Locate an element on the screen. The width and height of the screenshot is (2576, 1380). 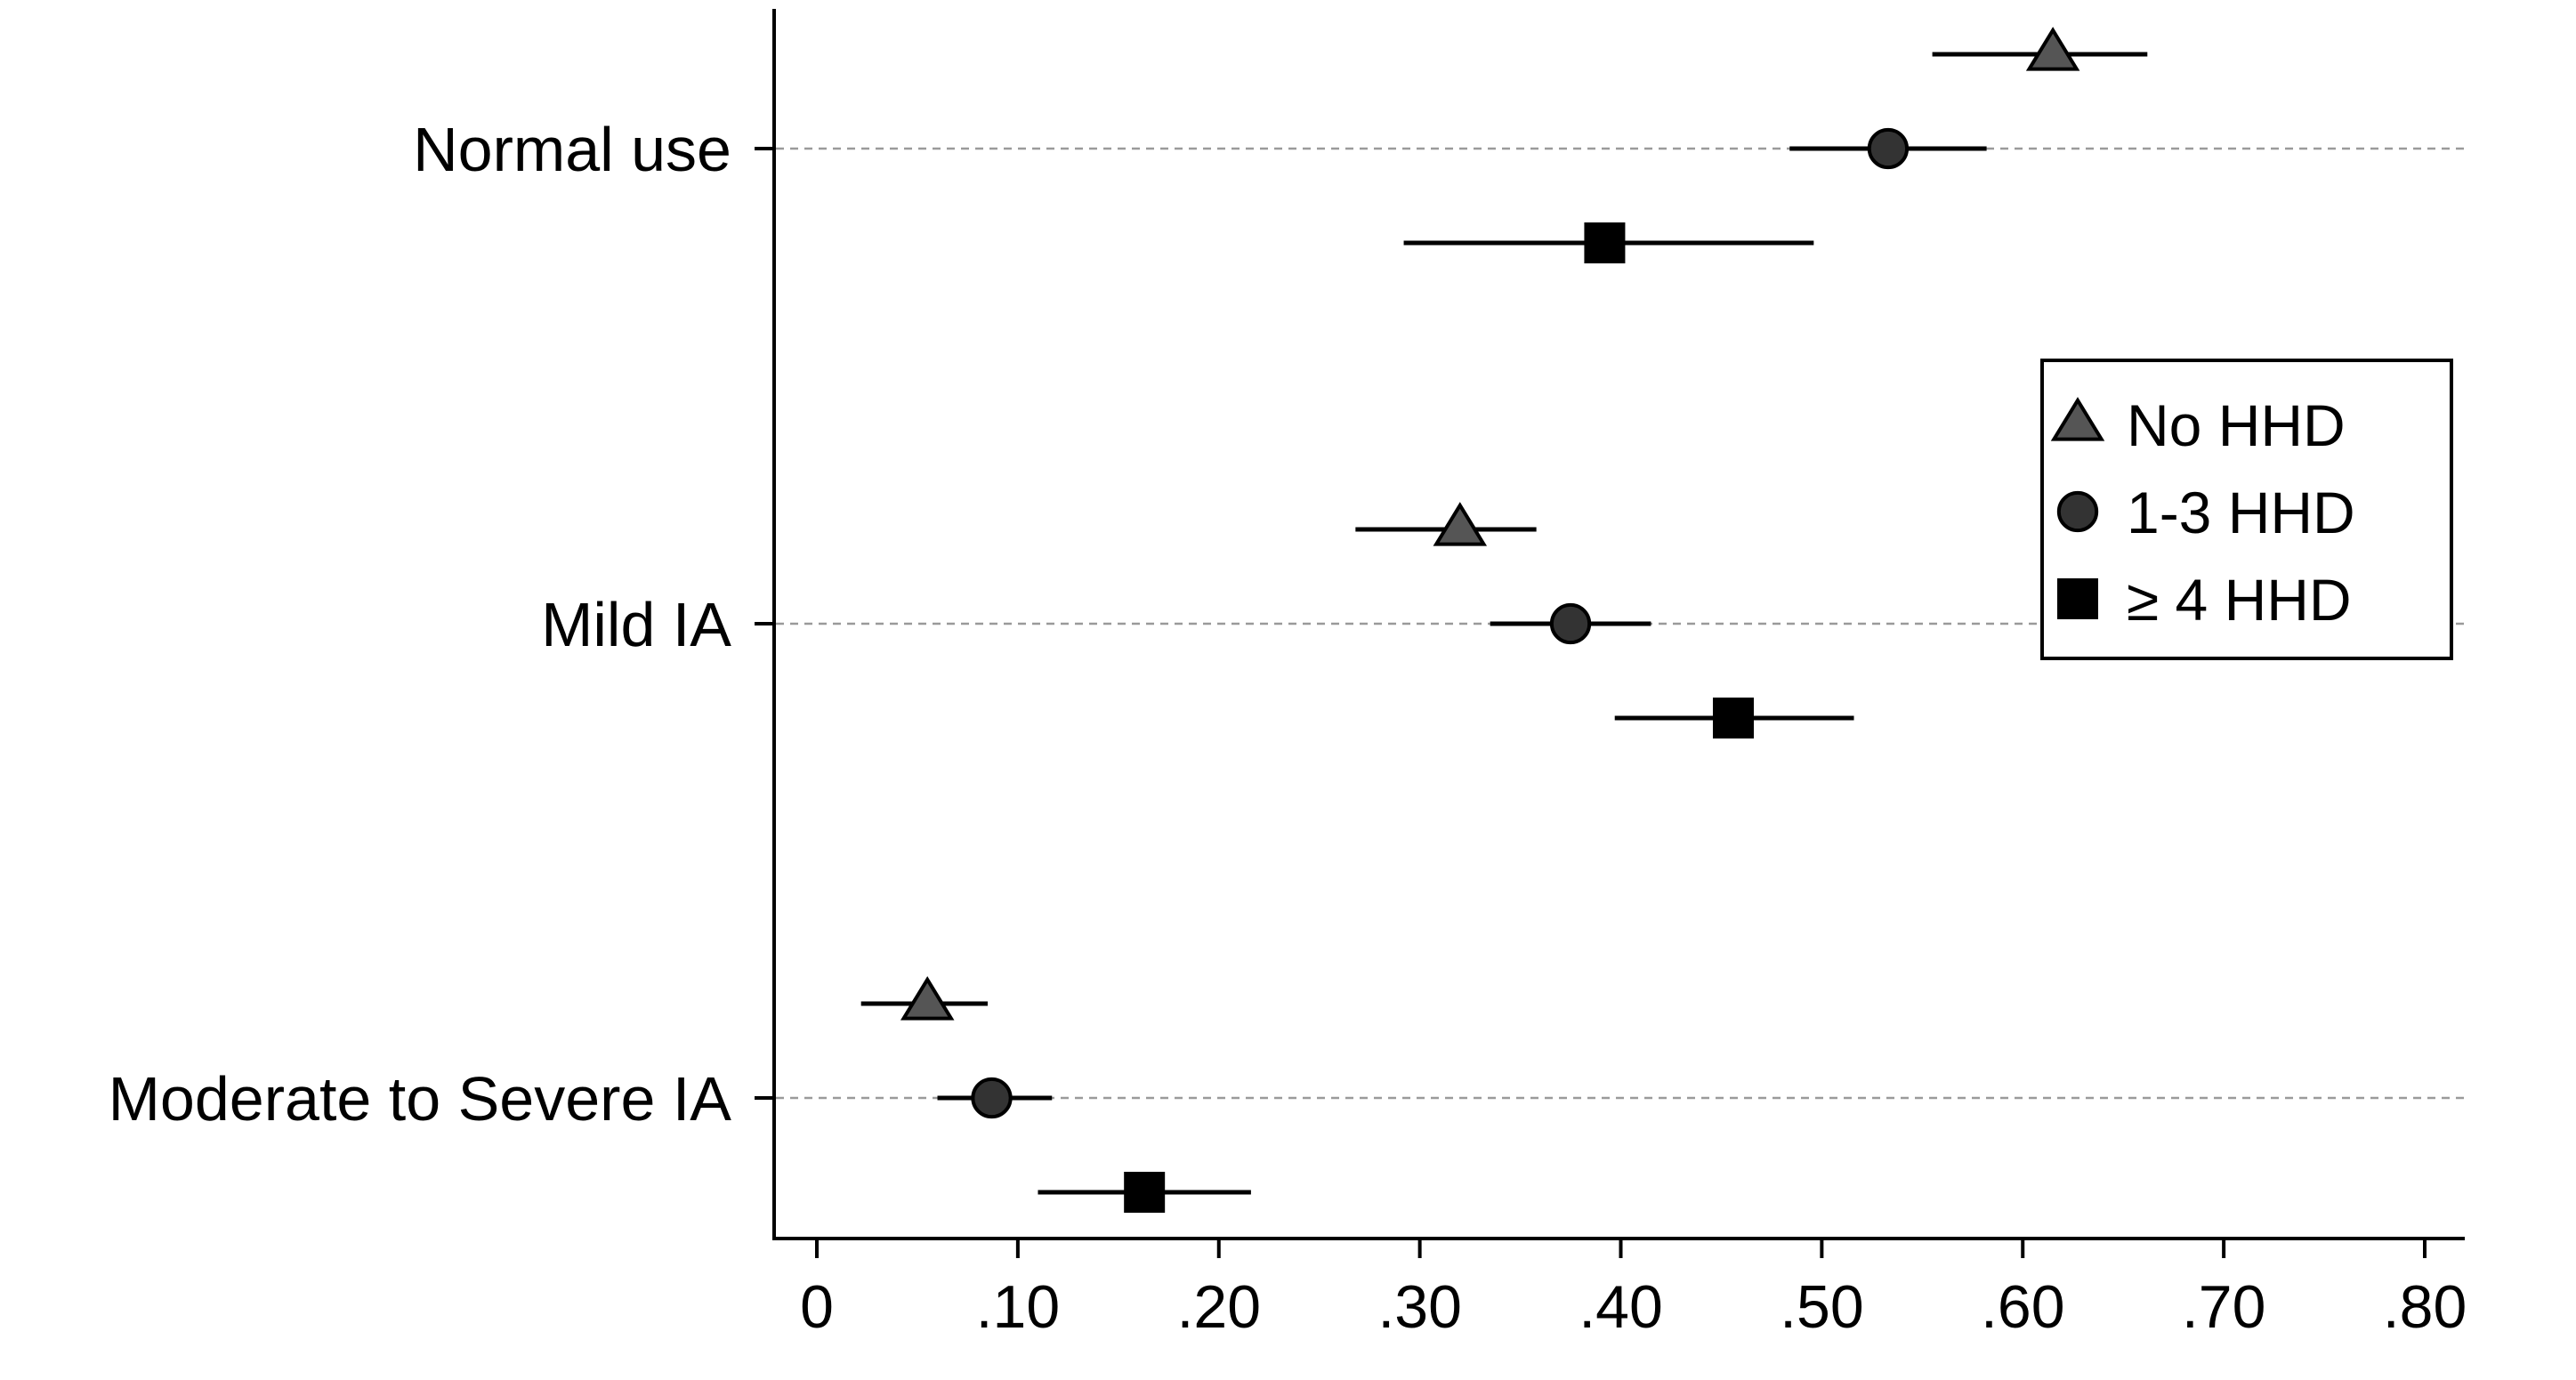
x-tick-label: .50 is located at coordinates (1822, 1307).